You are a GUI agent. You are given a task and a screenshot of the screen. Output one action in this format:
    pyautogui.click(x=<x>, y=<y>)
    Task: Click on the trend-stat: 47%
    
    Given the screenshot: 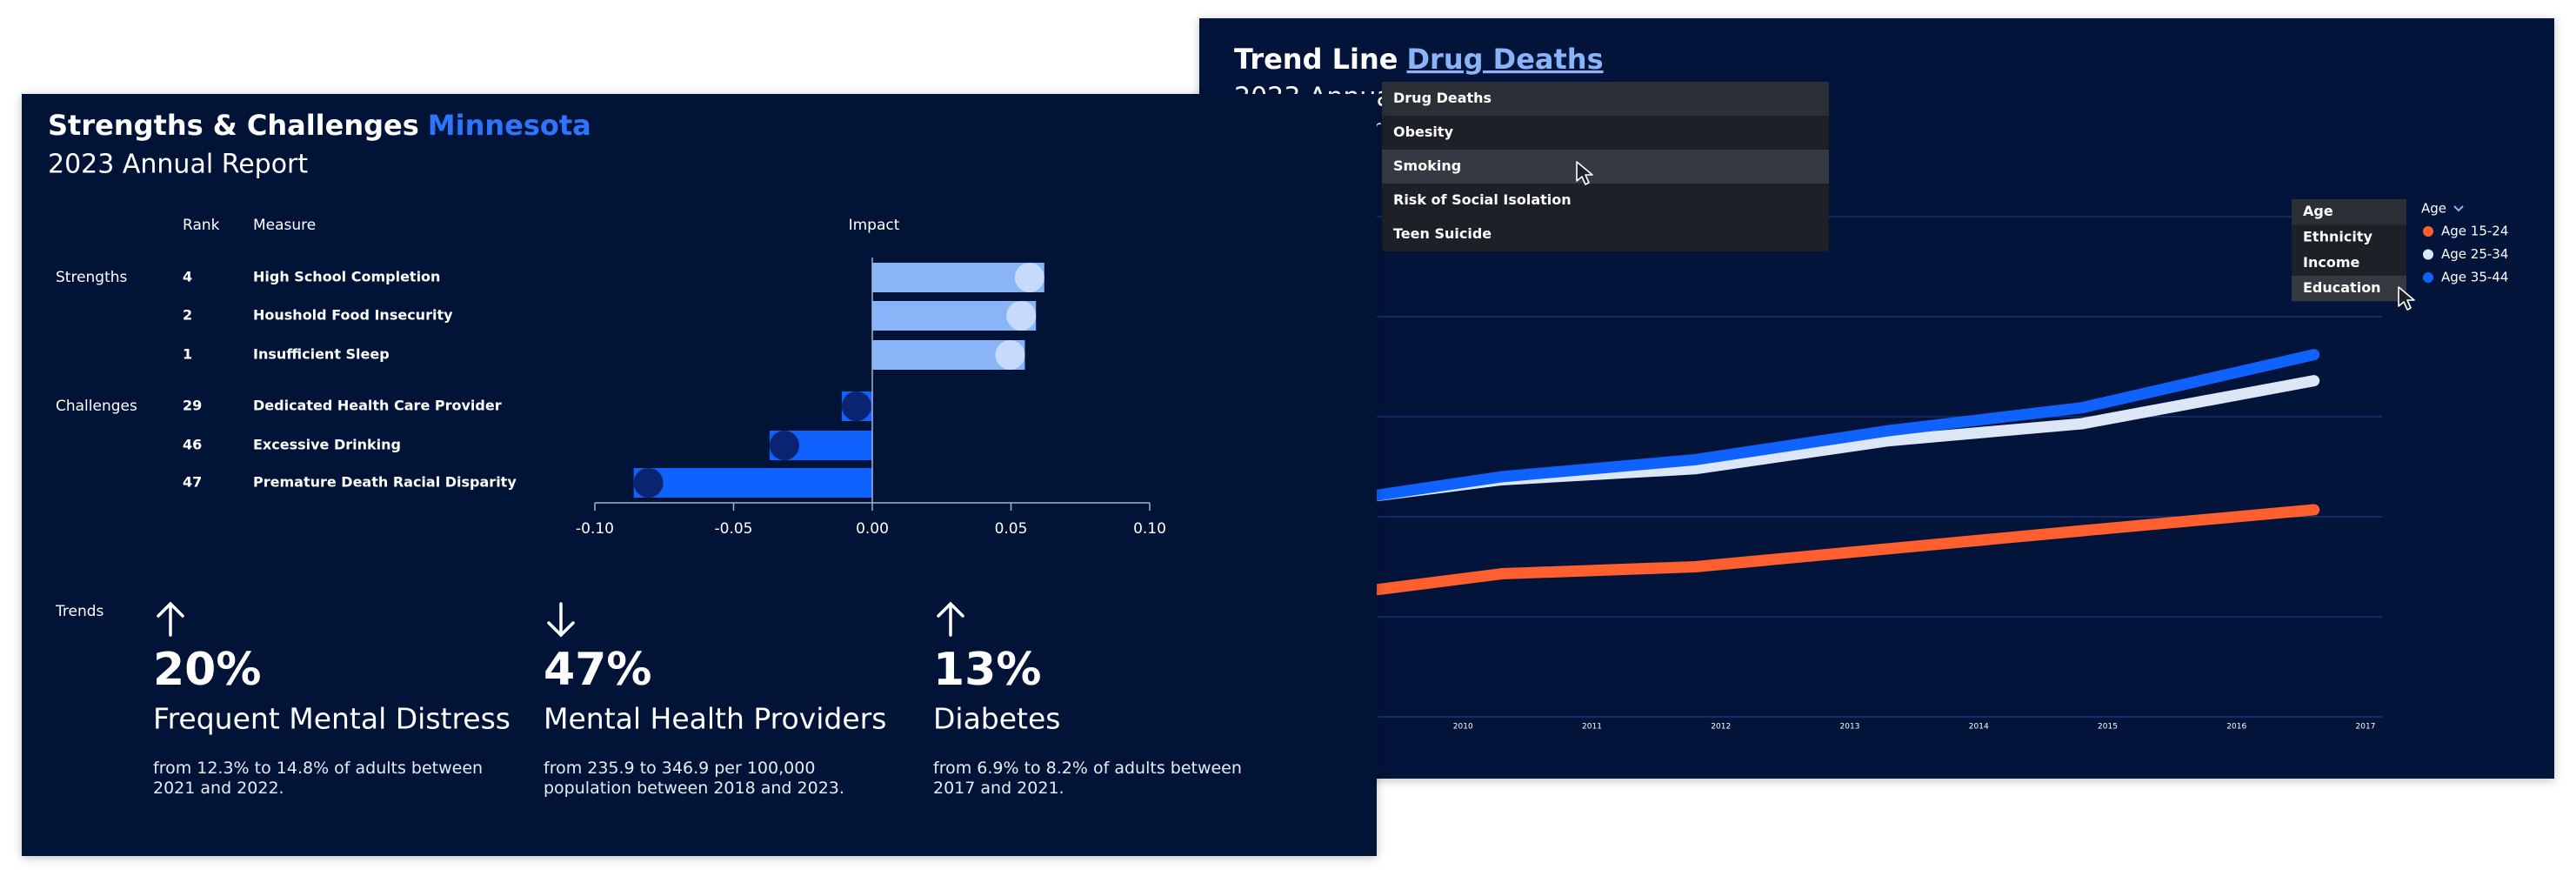 What is the action you would take?
    pyautogui.click(x=597, y=670)
    